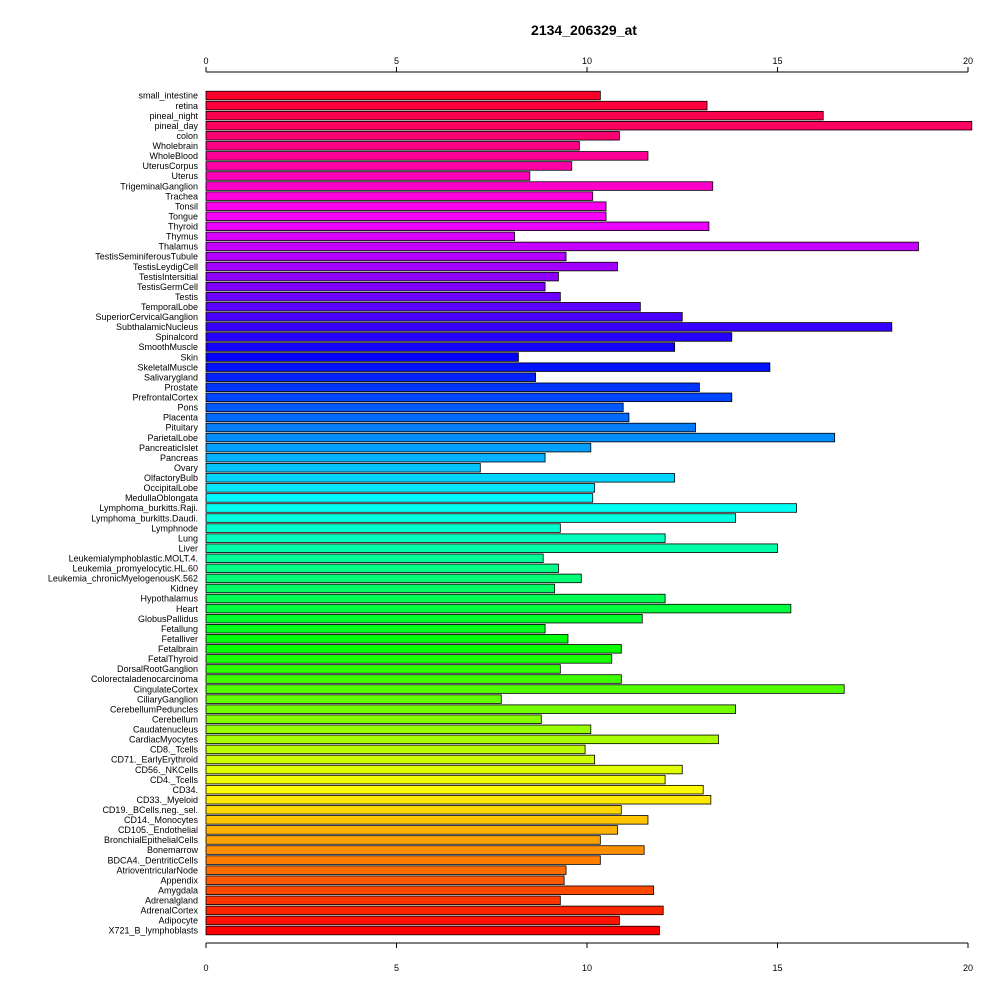  What do you see at coordinates (168, 277) in the screenshot?
I see `category-label: TestisIntersitial` at bounding box center [168, 277].